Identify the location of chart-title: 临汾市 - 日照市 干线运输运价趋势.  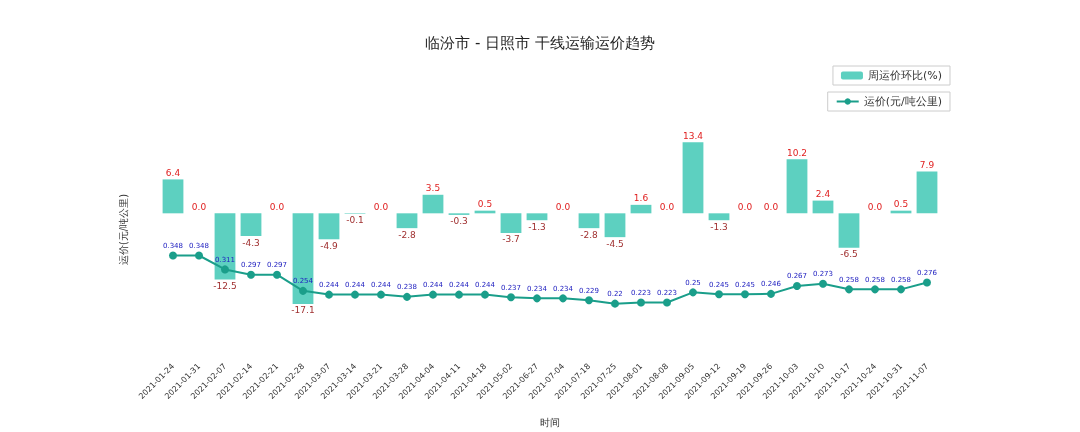
(540, 42).